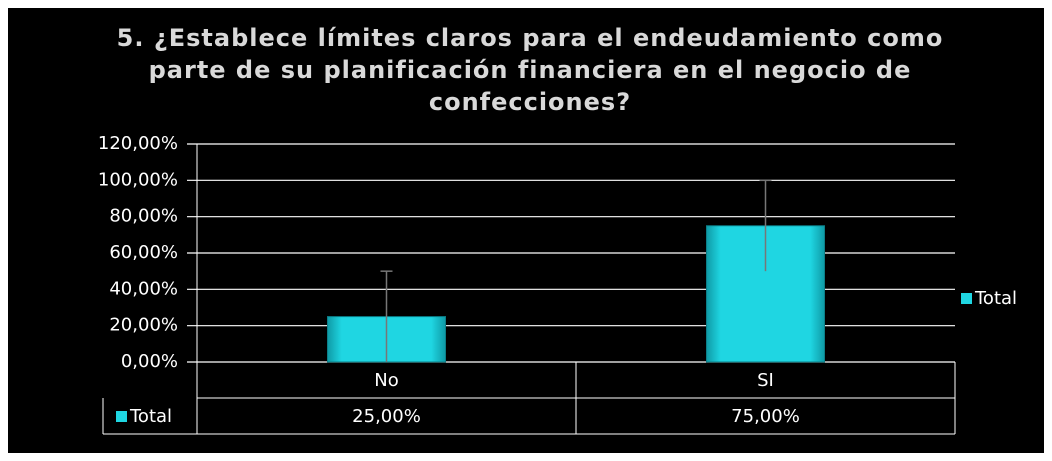 This screenshot has width=1052, height=461. I want to click on y-tick-label: 100,00%, so click(138, 179).